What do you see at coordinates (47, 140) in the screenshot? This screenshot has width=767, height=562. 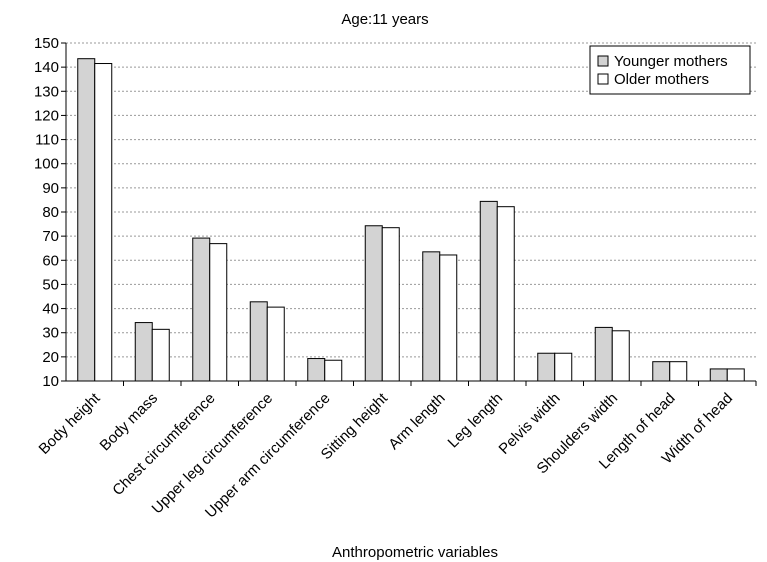 I see `y-tick-label: 110` at bounding box center [47, 140].